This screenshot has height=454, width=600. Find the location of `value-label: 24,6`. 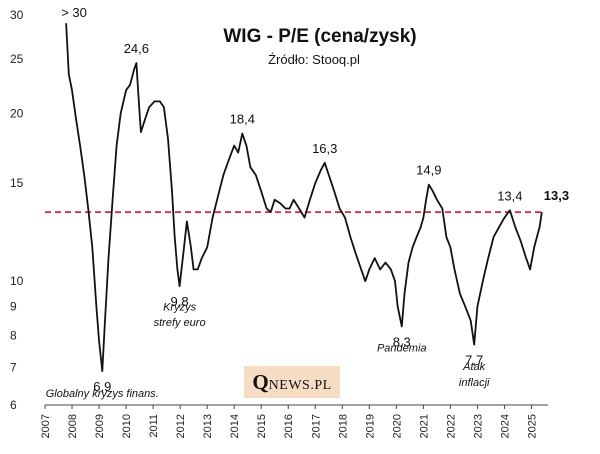

value-label: 24,6 is located at coordinates (136, 48).